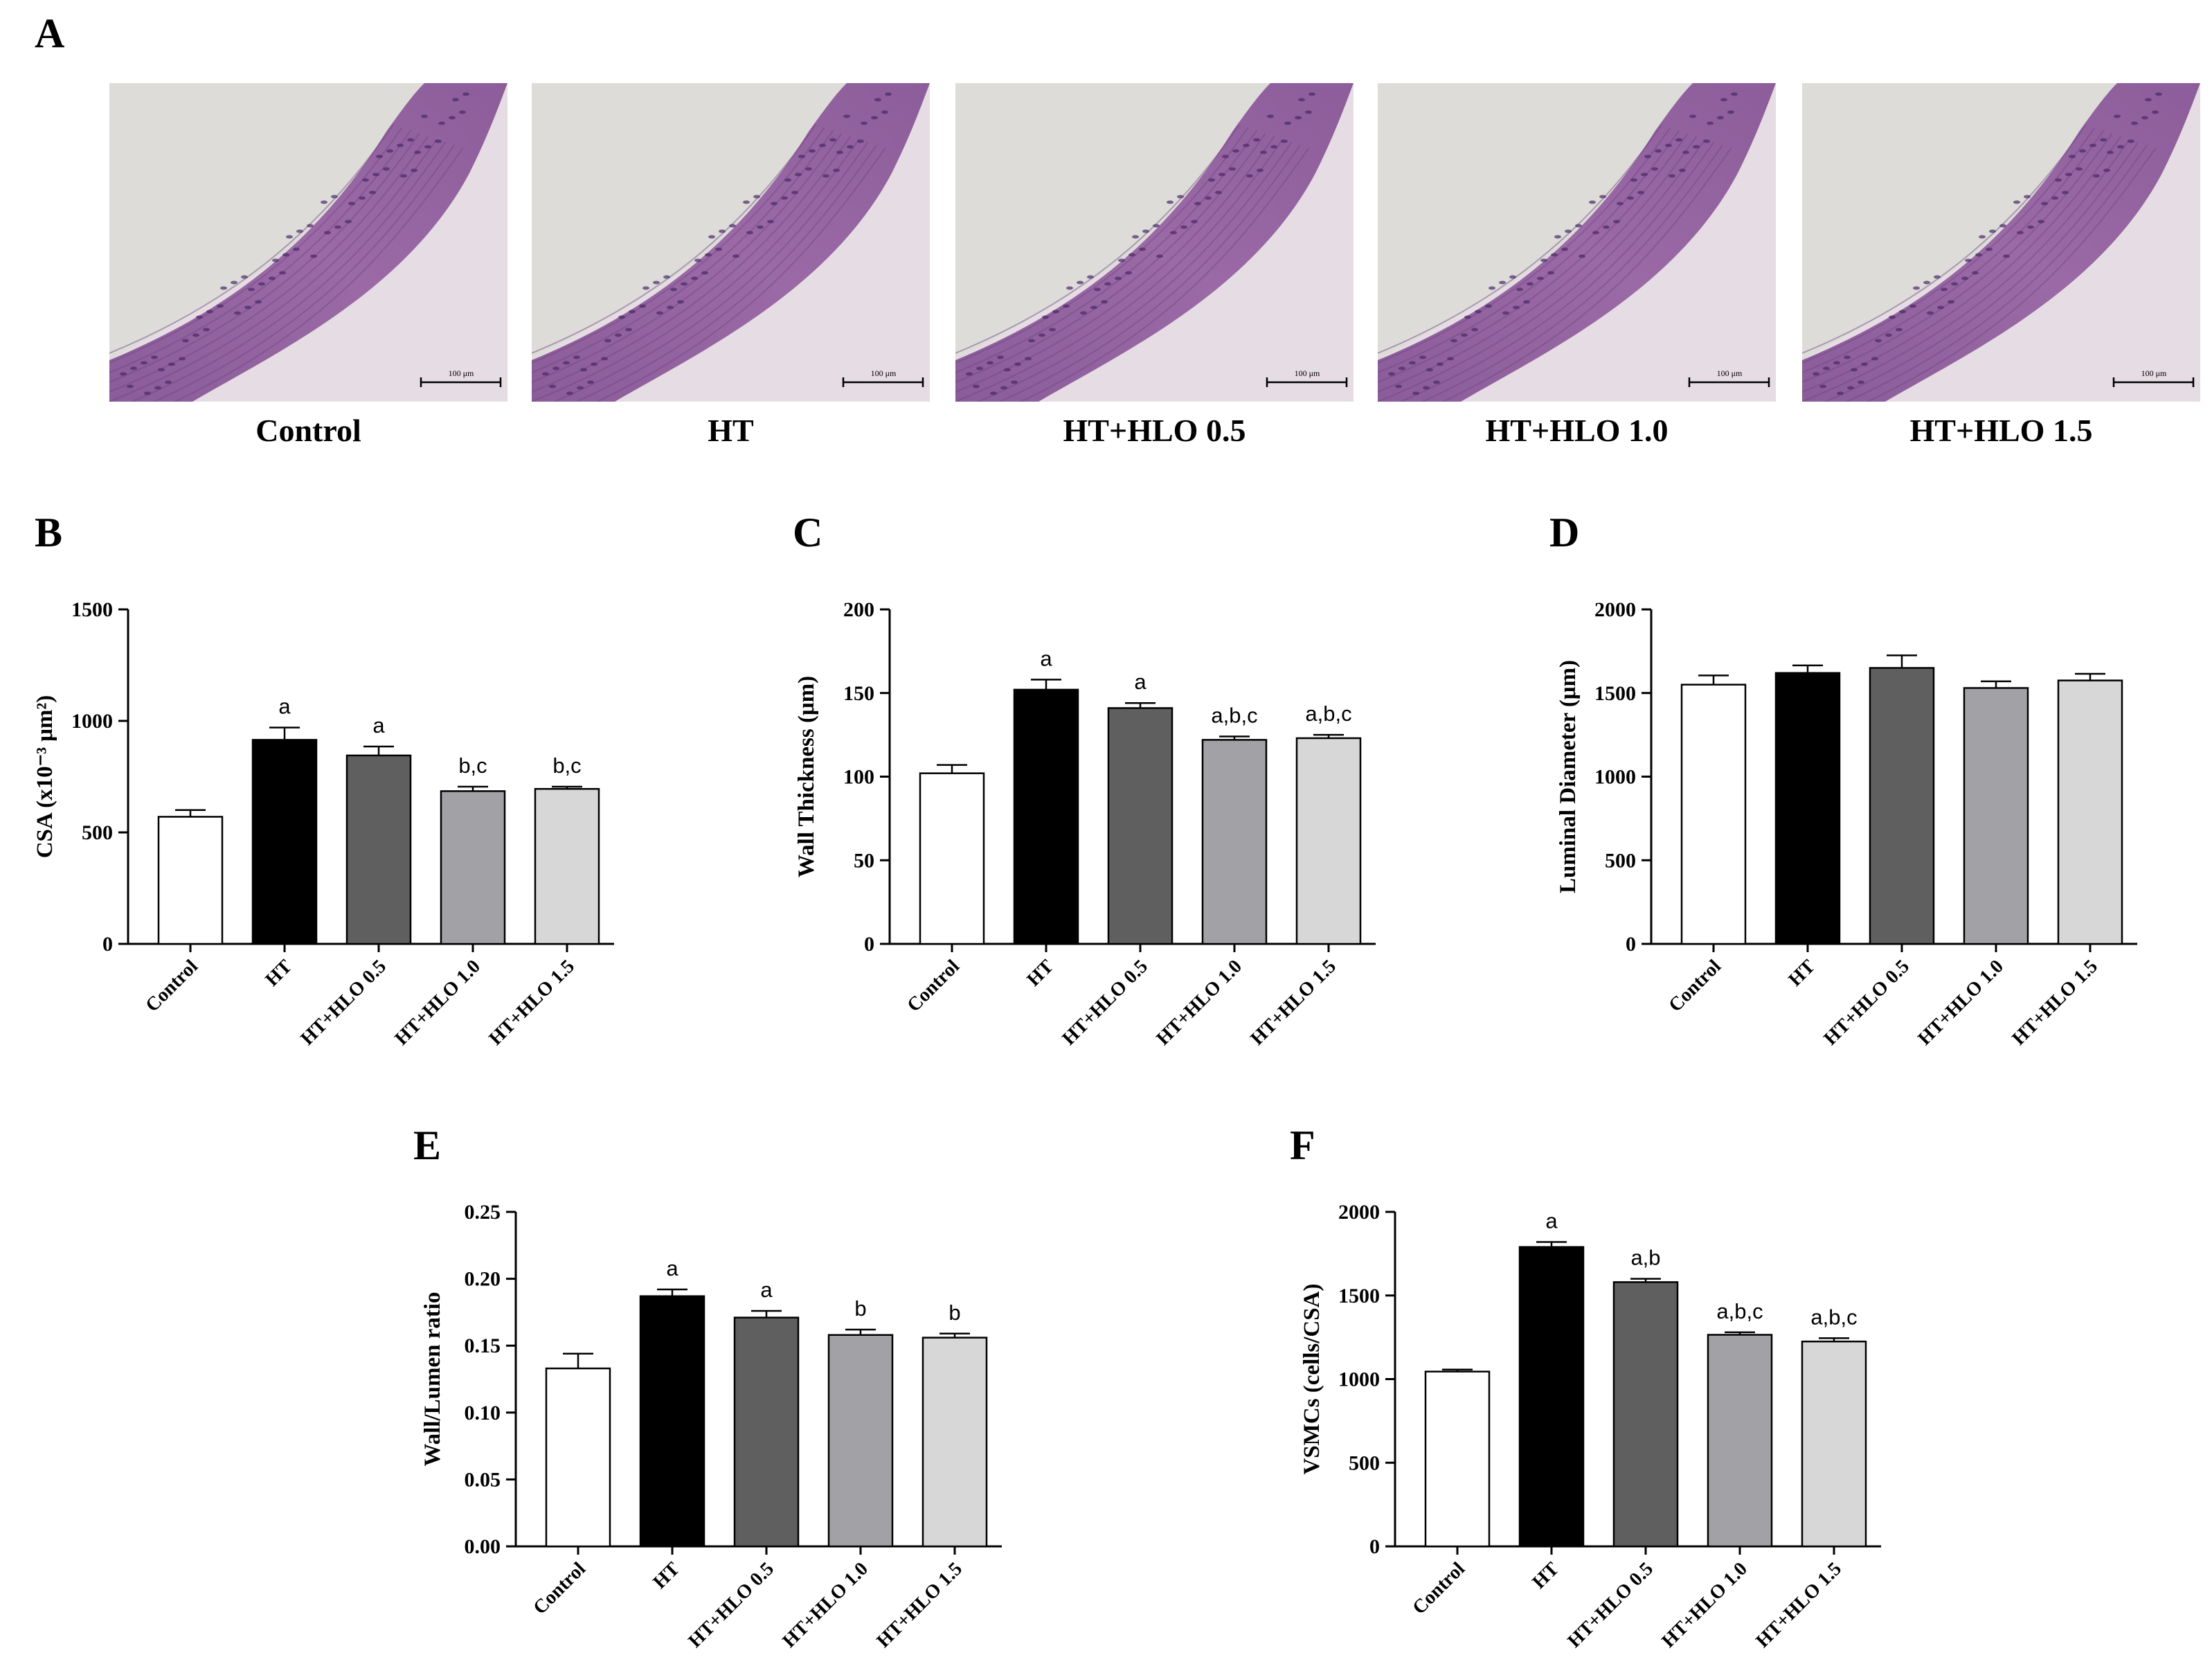 This screenshot has height=1680, width=2212. What do you see at coordinates (858, 609) in the screenshot?
I see `y-tick-label: 200` at bounding box center [858, 609].